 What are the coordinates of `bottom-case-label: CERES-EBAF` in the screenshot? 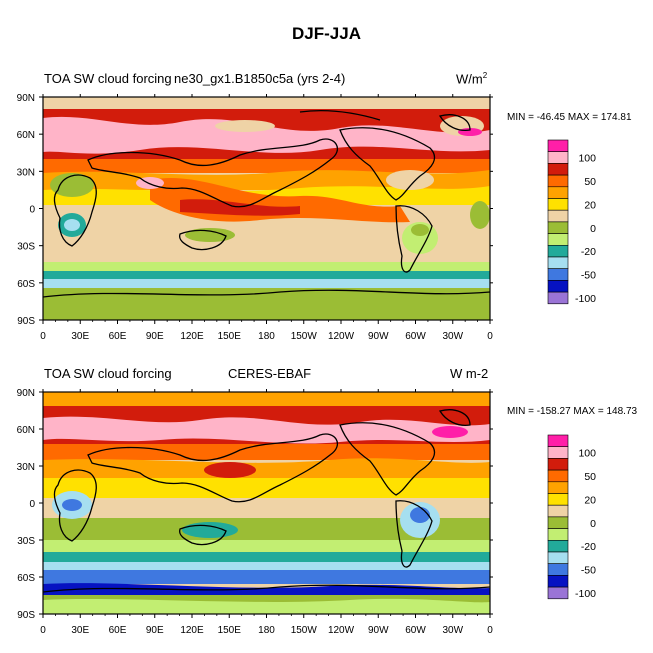 It's located at (270, 373).